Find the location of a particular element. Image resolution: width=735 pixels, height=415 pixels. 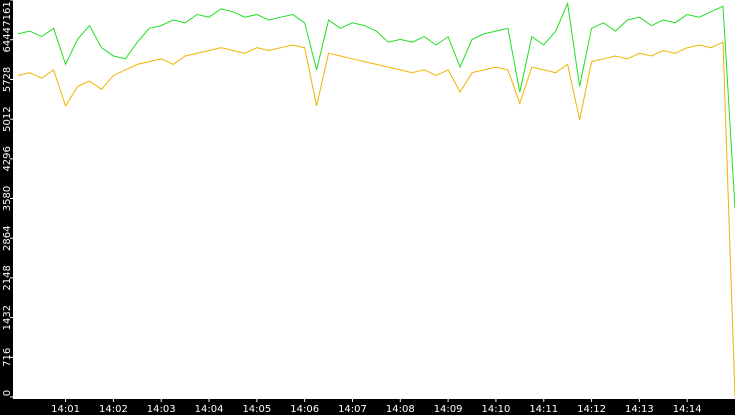

y-tick-label: 2864 is located at coordinates (7, 237).